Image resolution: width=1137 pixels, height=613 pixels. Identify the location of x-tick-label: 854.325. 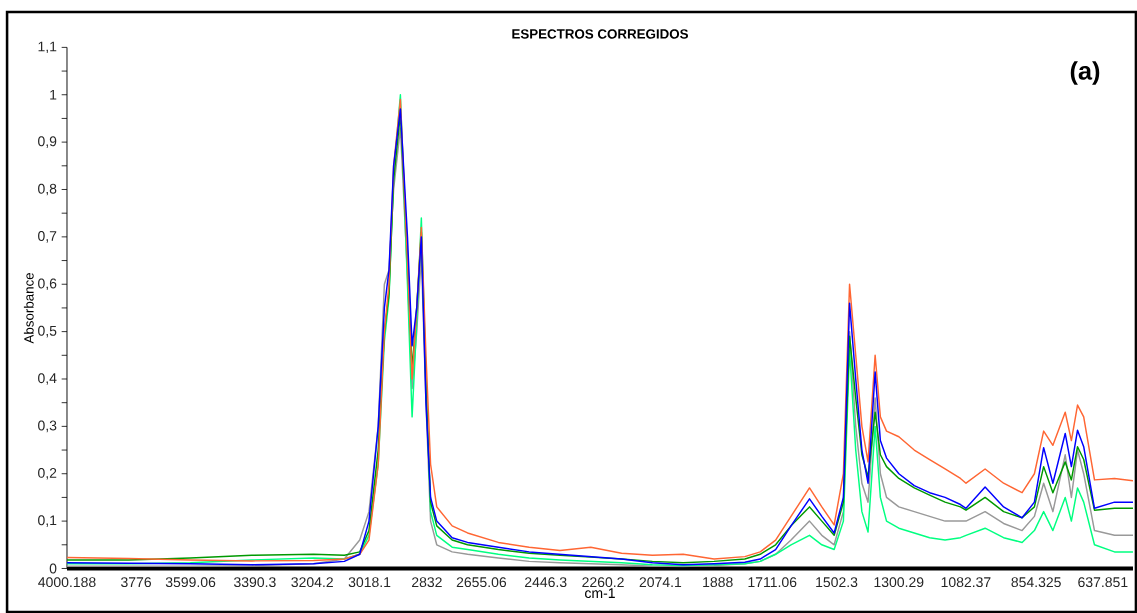
(1036, 582).